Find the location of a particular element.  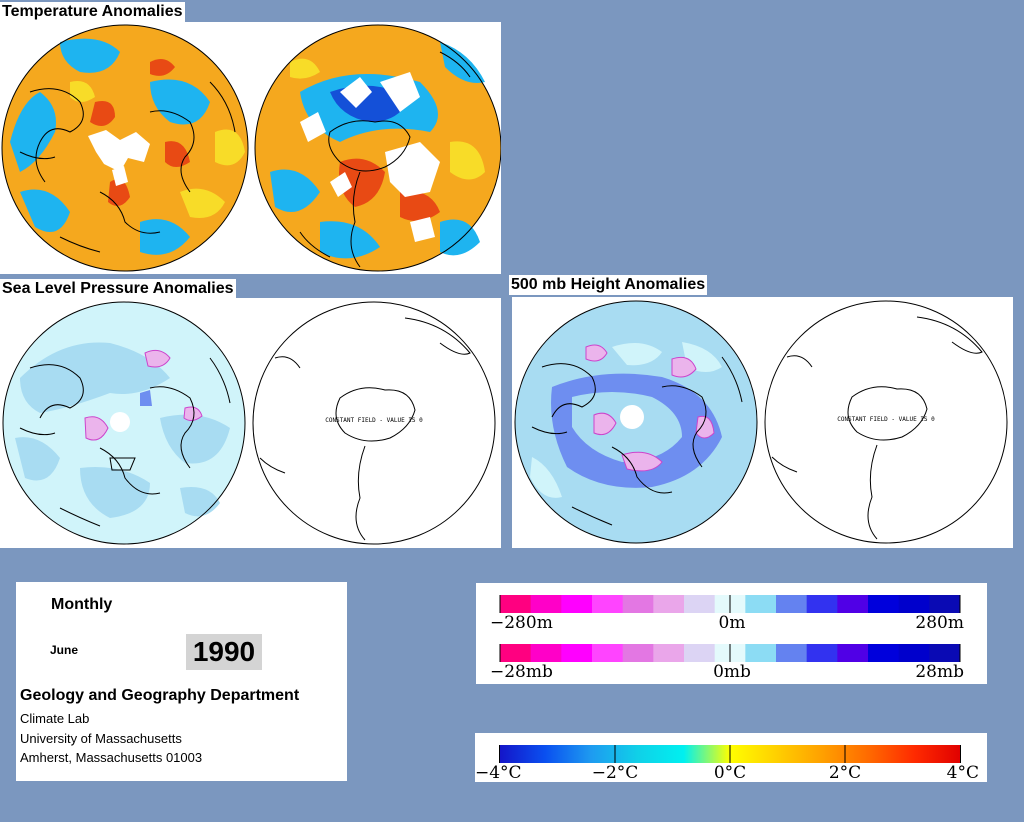

height500-south-map: CONSTANT FIELD - VALUE IS 0 is located at coordinates (886, 422).